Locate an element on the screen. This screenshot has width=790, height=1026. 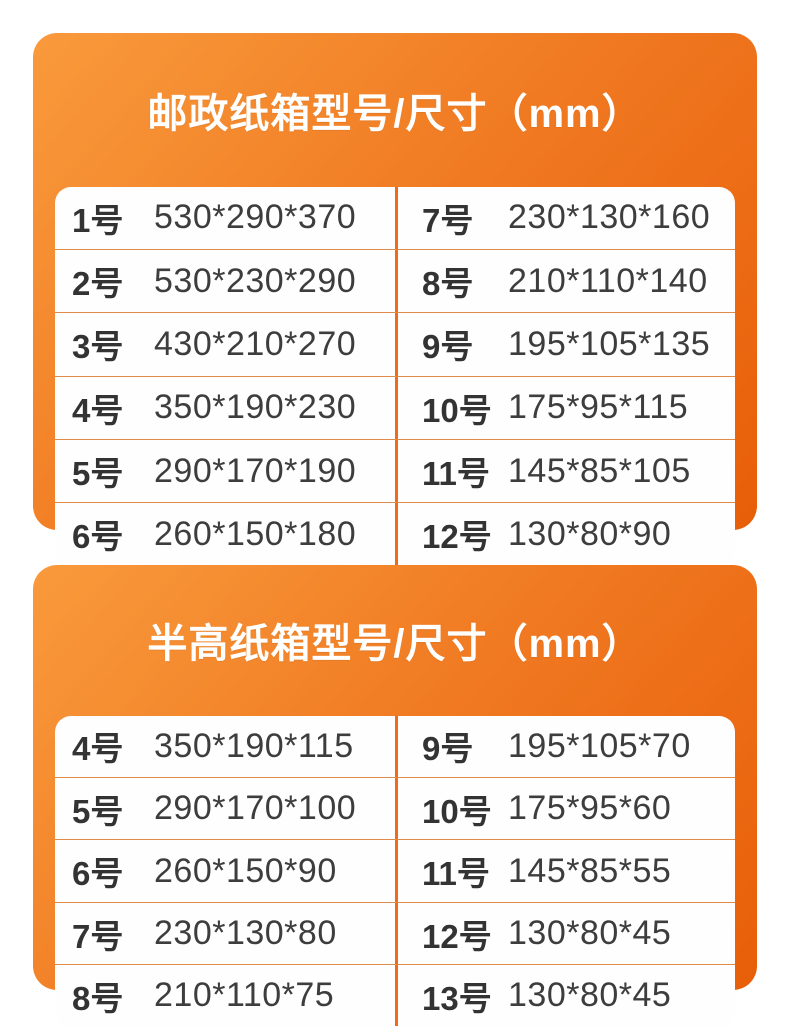
table-row: 5号 290*170*190 11号 145*85*105 is located at coordinates (395, 471).